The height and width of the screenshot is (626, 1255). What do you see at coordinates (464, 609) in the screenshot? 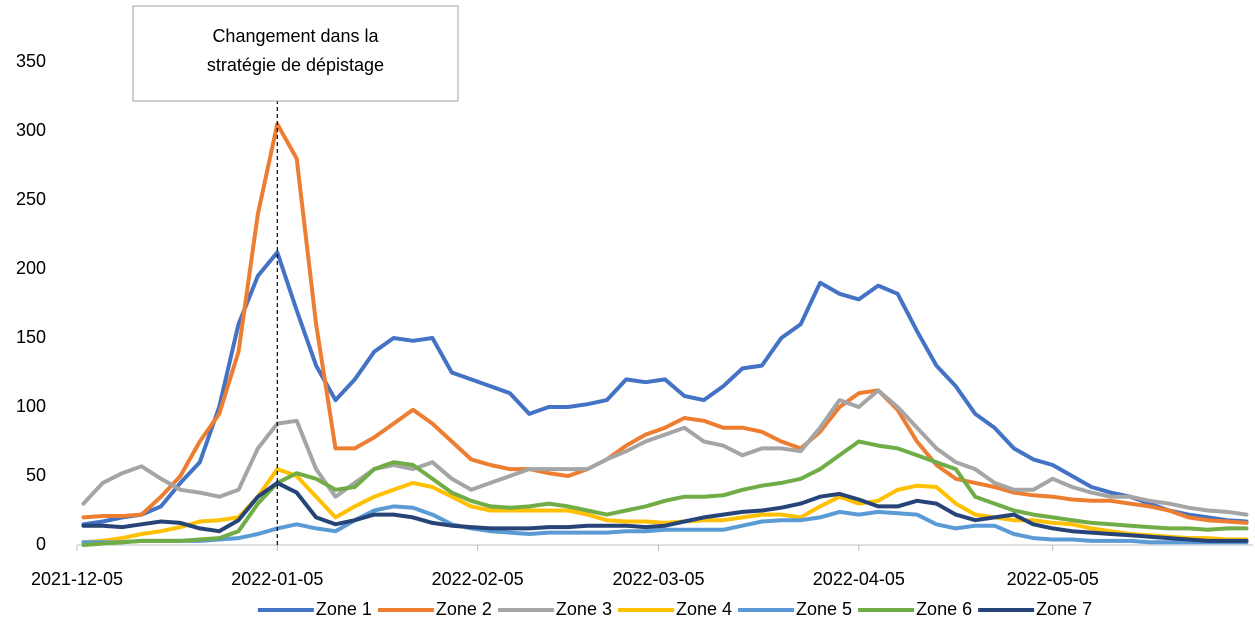
I see `legend-label: Zone 2` at bounding box center [464, 609].